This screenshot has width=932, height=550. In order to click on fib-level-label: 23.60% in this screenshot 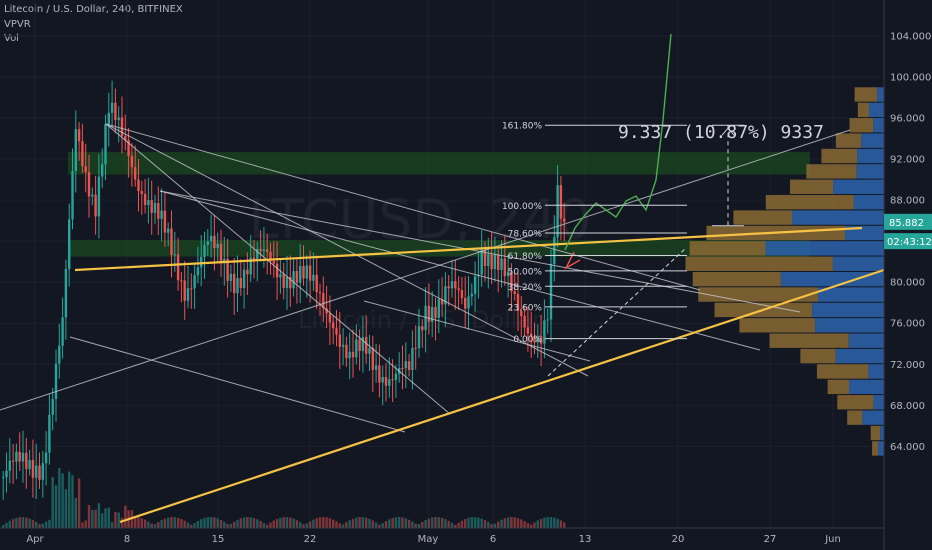, I will do `click(525, 308)`.